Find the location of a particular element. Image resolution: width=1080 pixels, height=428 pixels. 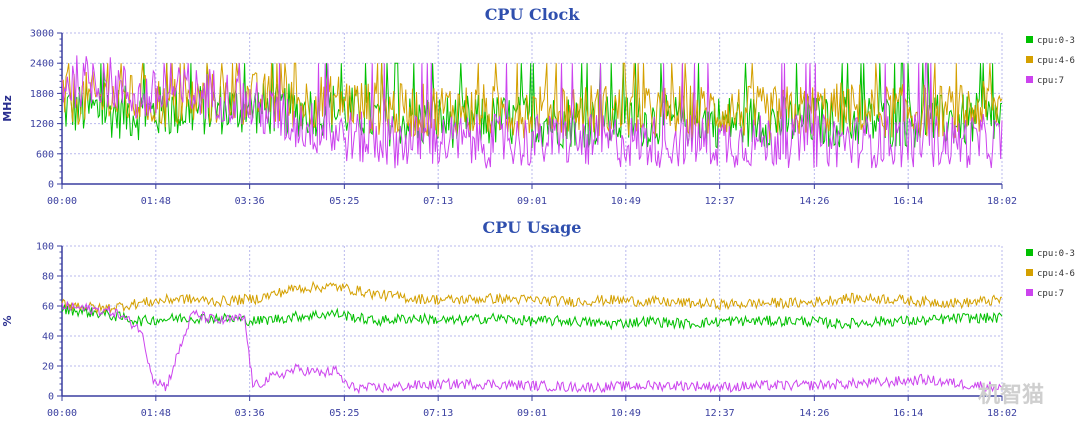

y-axis-label: % is located at coordinates (7, 320).